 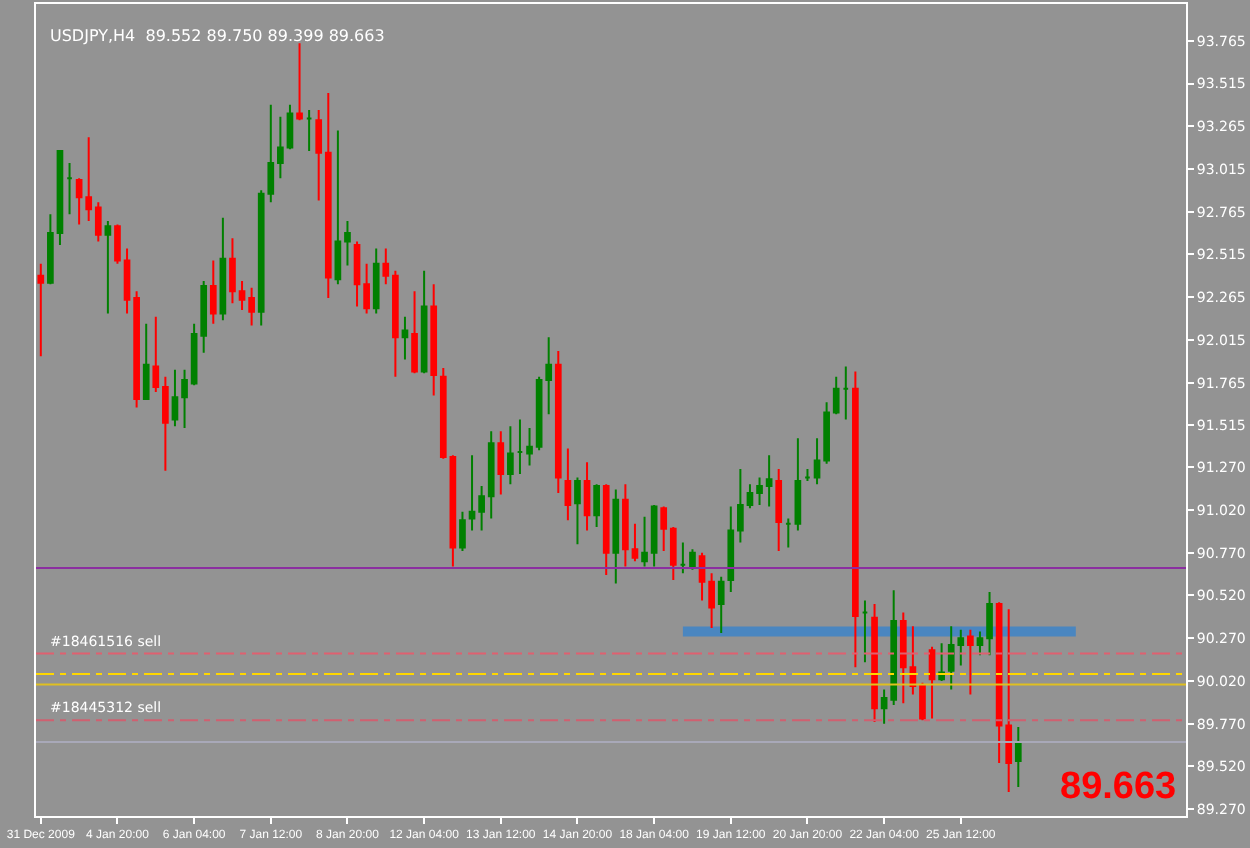 I want to click on text: USDJPY,H4 89.552 89.750 89.399 89.663, so click(x=217, y=35).